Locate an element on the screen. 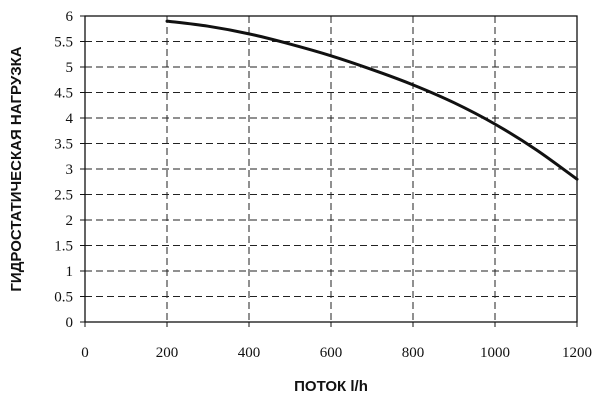 This screenshot has width=598, height=399. y-tick-label: 3.5 is located at coordinates (63, 145).